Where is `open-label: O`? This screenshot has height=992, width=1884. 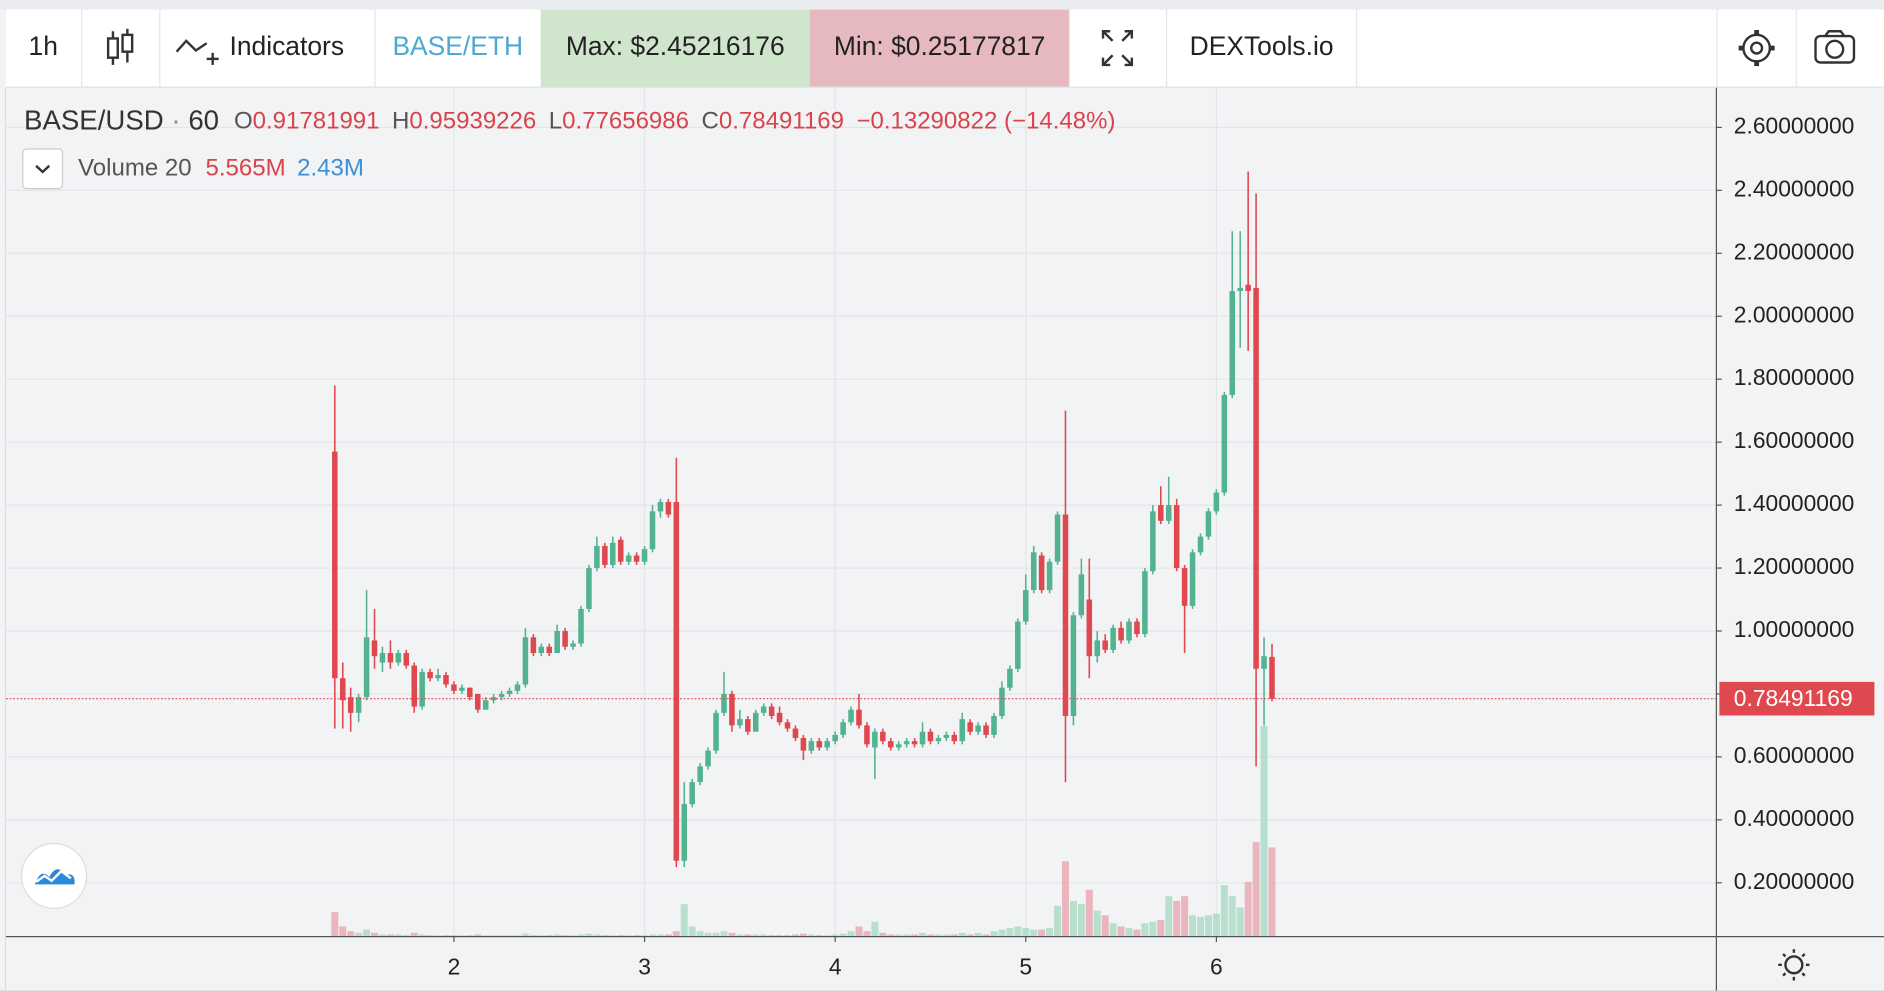 open-label: O is located at coordinates (243, 121).